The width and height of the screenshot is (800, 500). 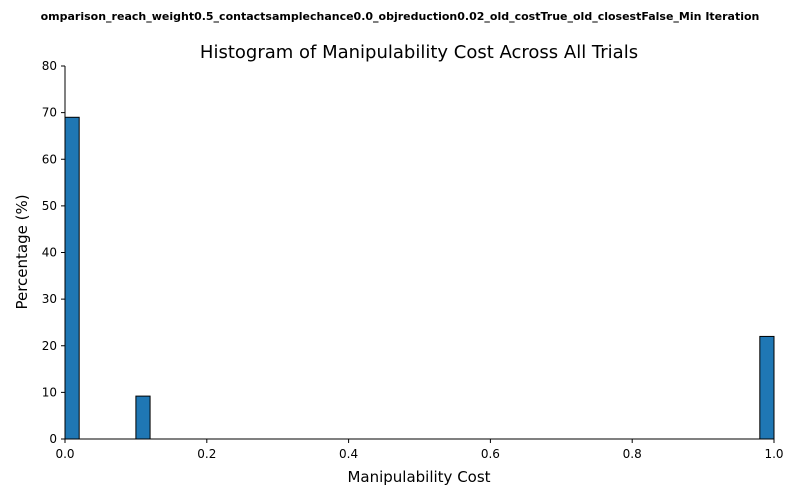 I want to click on x-tick-label: 0.2, so click(x=206, y=454).